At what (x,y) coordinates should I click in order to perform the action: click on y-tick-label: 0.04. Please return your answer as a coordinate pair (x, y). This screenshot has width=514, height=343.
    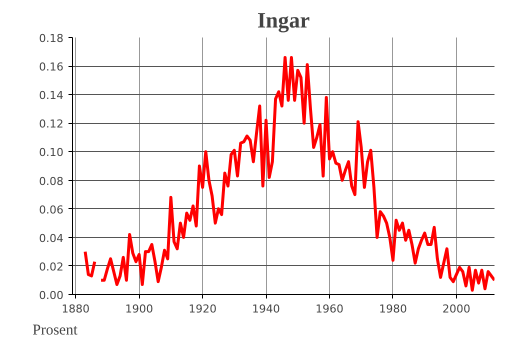
    Looking at the image, I should click on (51, 238).